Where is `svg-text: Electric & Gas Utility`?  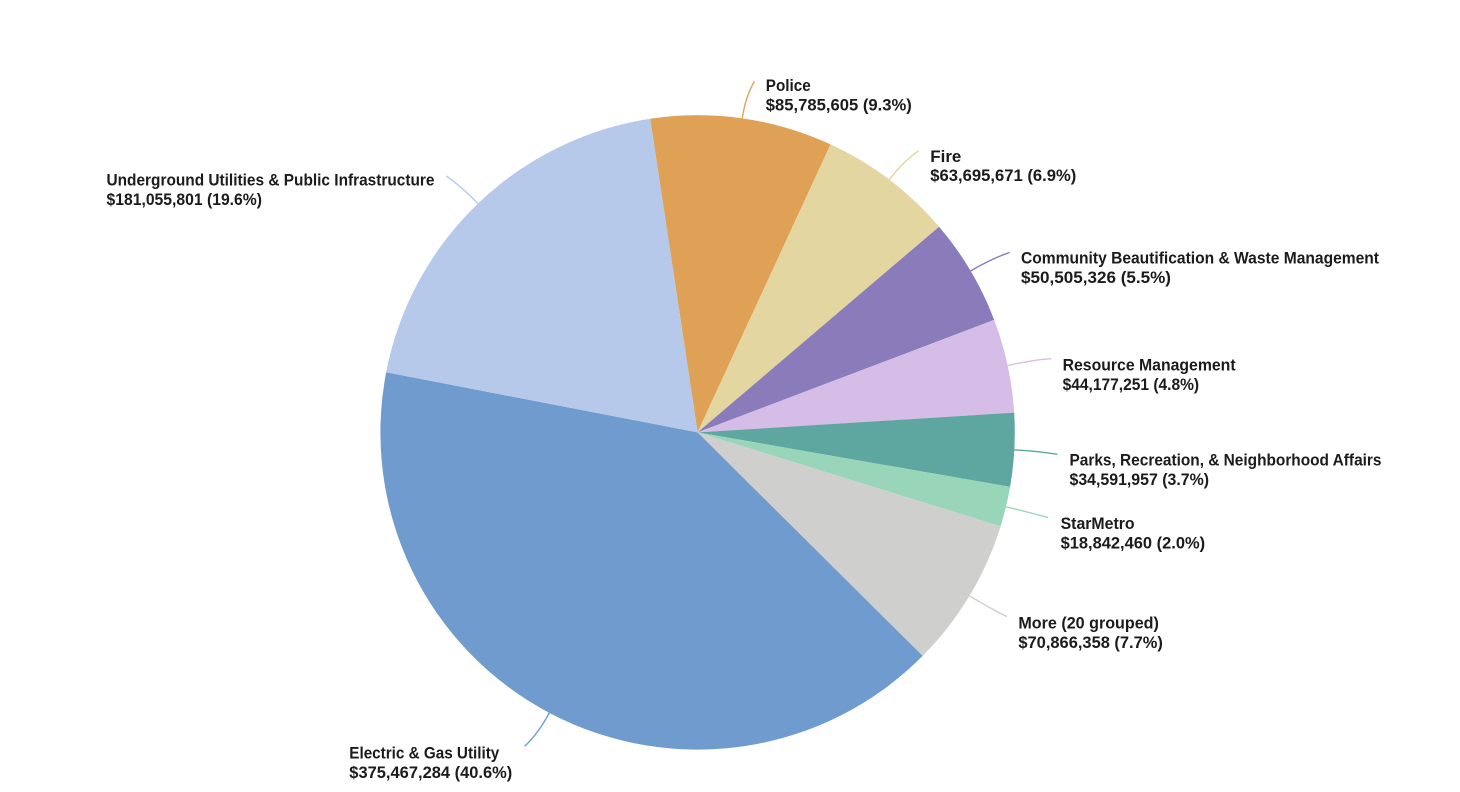
svg-text: Electric & Gas Utility is located at coordinates (424, 753).